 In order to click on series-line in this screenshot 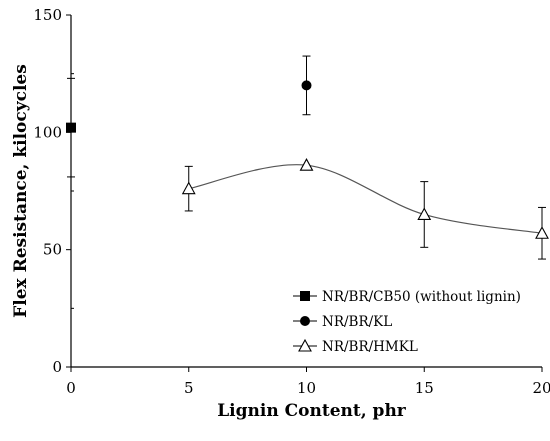, I will do `click(365, 199)`.